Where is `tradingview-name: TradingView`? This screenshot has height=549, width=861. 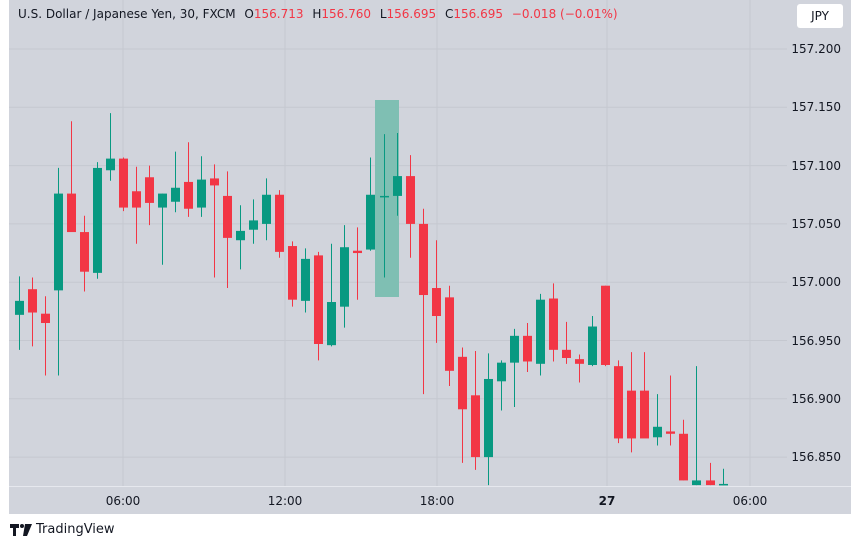 tradingview-name: TradingView is located at coordinates (75, 529).